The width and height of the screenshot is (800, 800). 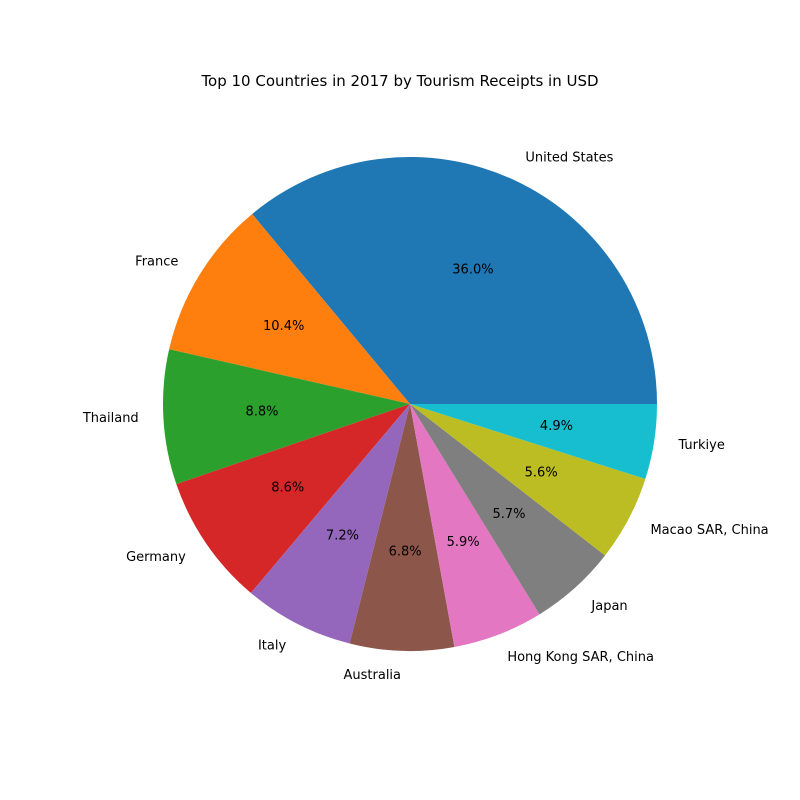 What do you see at coordinates (580, 657) in the screenshot?
I see `slice-category-label: Hong Kong SAR, China` at bounding box center [580, 657].